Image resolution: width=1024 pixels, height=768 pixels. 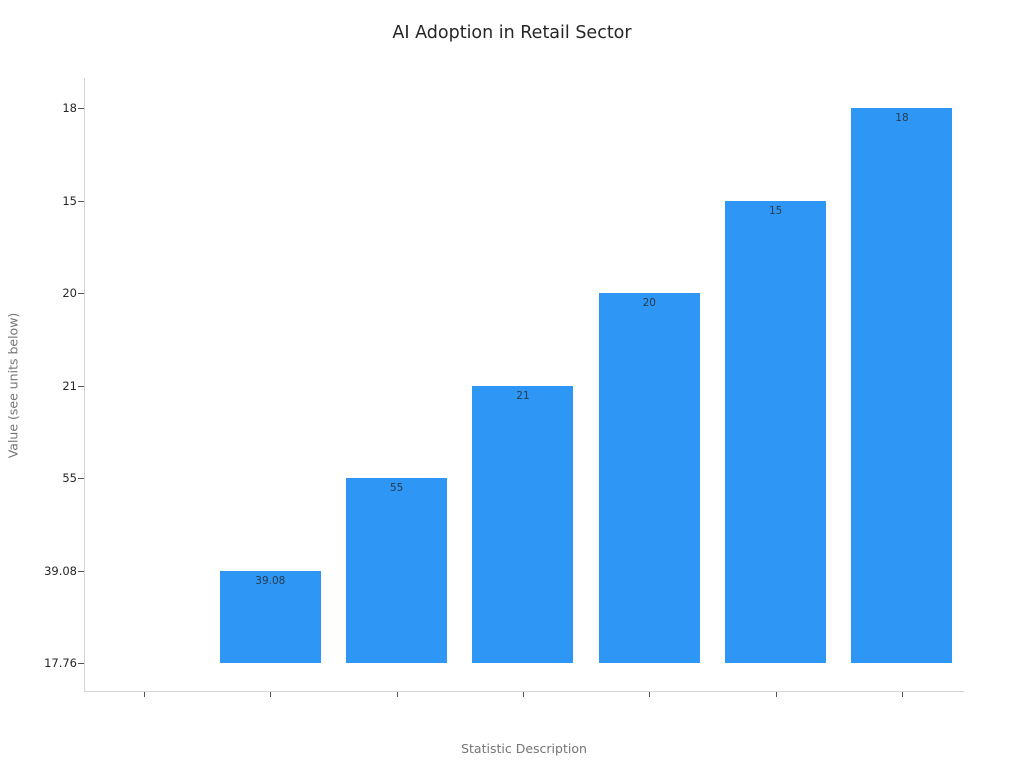 What do you see at coordinates (649, 303) in the screenshot?
I see `bar-value-label: 20` at bounding box center [649, 303].